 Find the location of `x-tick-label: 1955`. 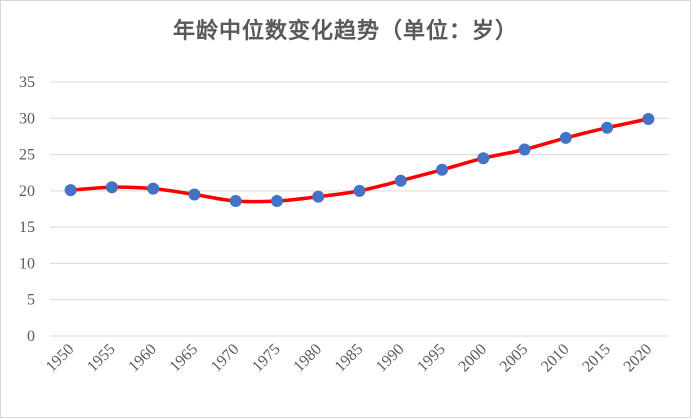

x-tick-label: 1955 is located at coordinates (101, 358).